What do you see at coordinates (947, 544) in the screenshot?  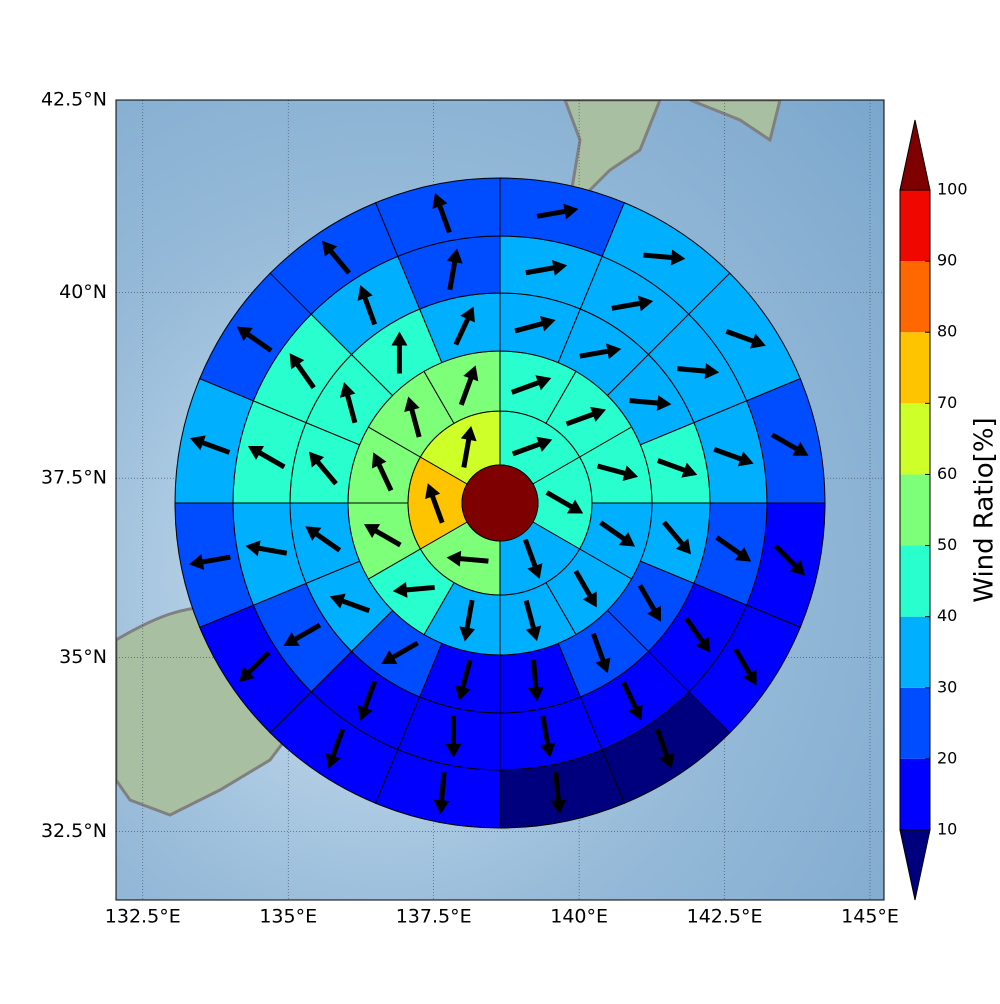 I see `colorbar-tick-label: 50` at bounding box center [947, 544].